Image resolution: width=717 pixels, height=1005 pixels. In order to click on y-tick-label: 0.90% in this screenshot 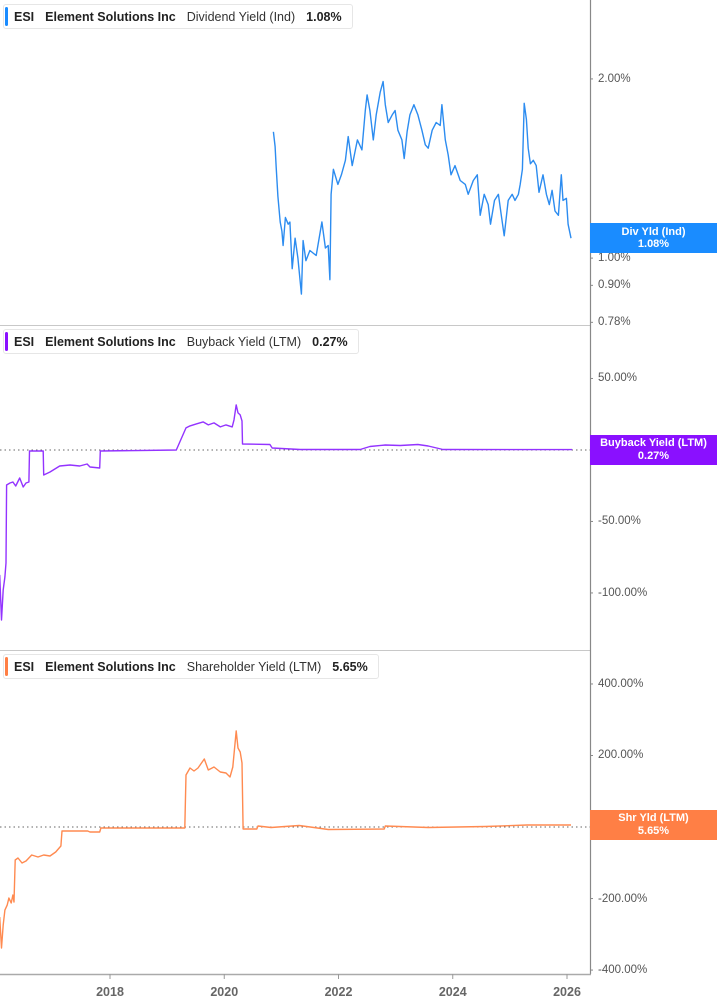, I will do `click(614, 285)`.